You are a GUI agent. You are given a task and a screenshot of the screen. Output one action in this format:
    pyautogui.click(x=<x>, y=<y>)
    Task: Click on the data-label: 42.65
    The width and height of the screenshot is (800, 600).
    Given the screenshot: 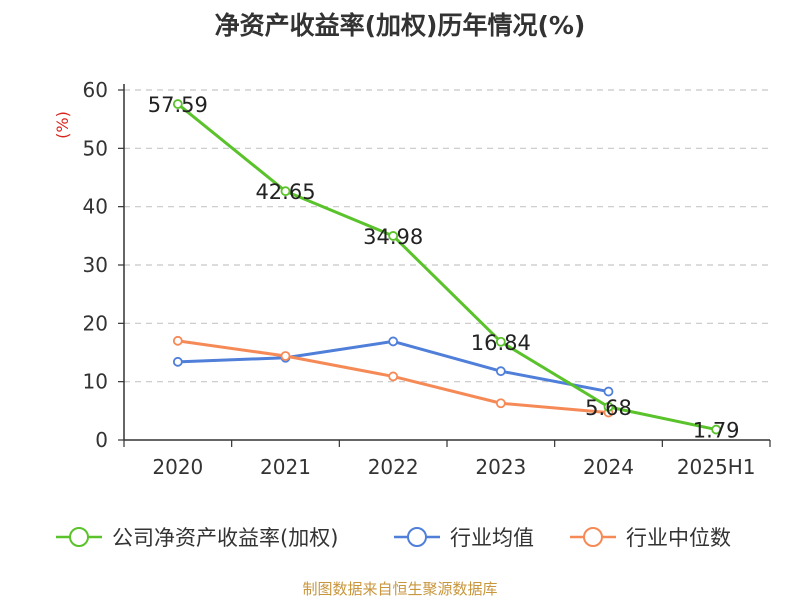 What is the action you would take?
    pyautogui.click(x=285, y=192)
    